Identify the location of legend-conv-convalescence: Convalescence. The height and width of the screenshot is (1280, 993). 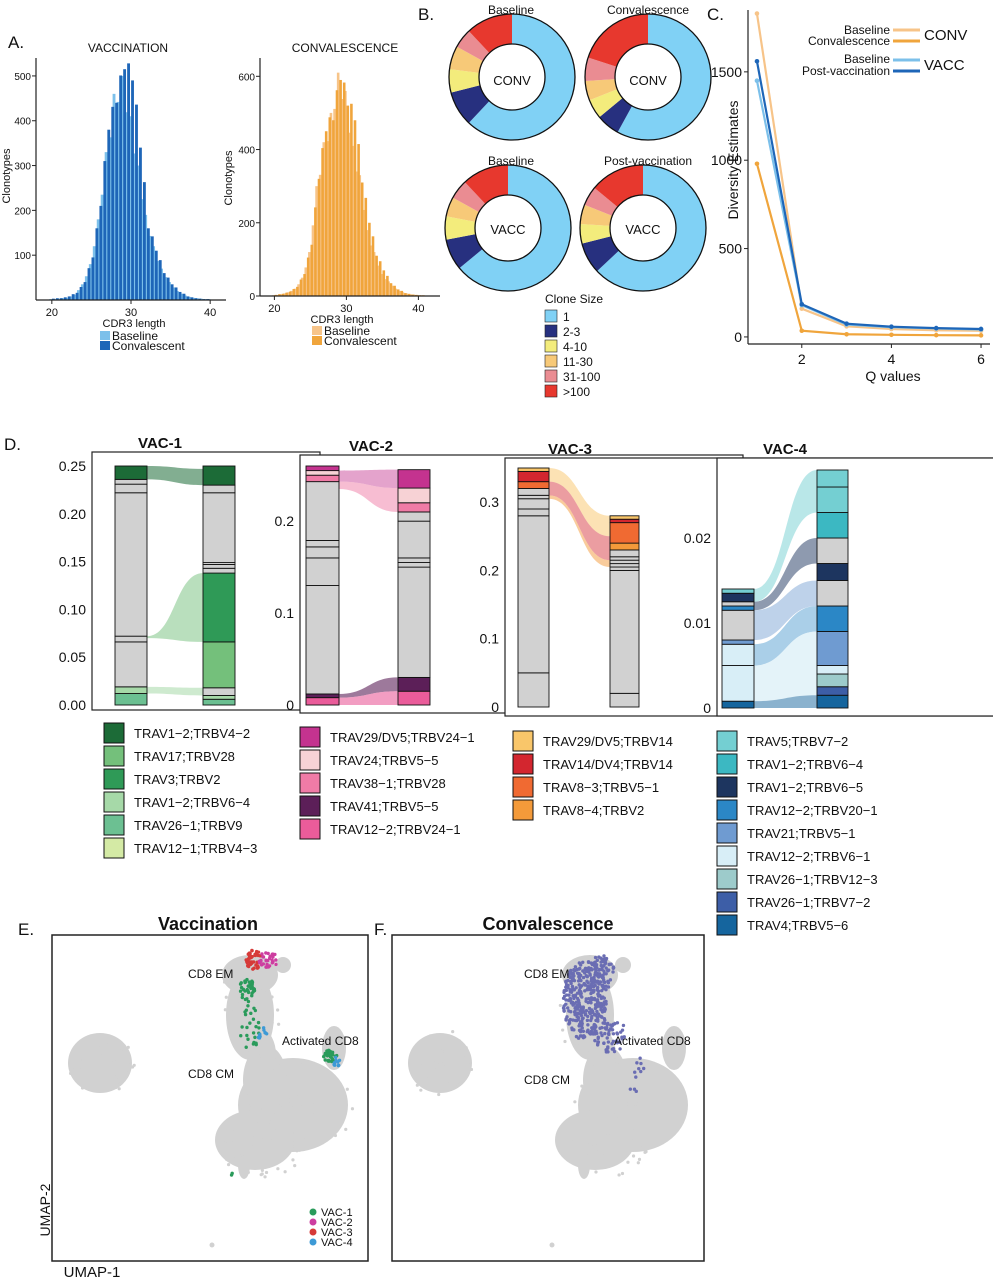
(849, 41).